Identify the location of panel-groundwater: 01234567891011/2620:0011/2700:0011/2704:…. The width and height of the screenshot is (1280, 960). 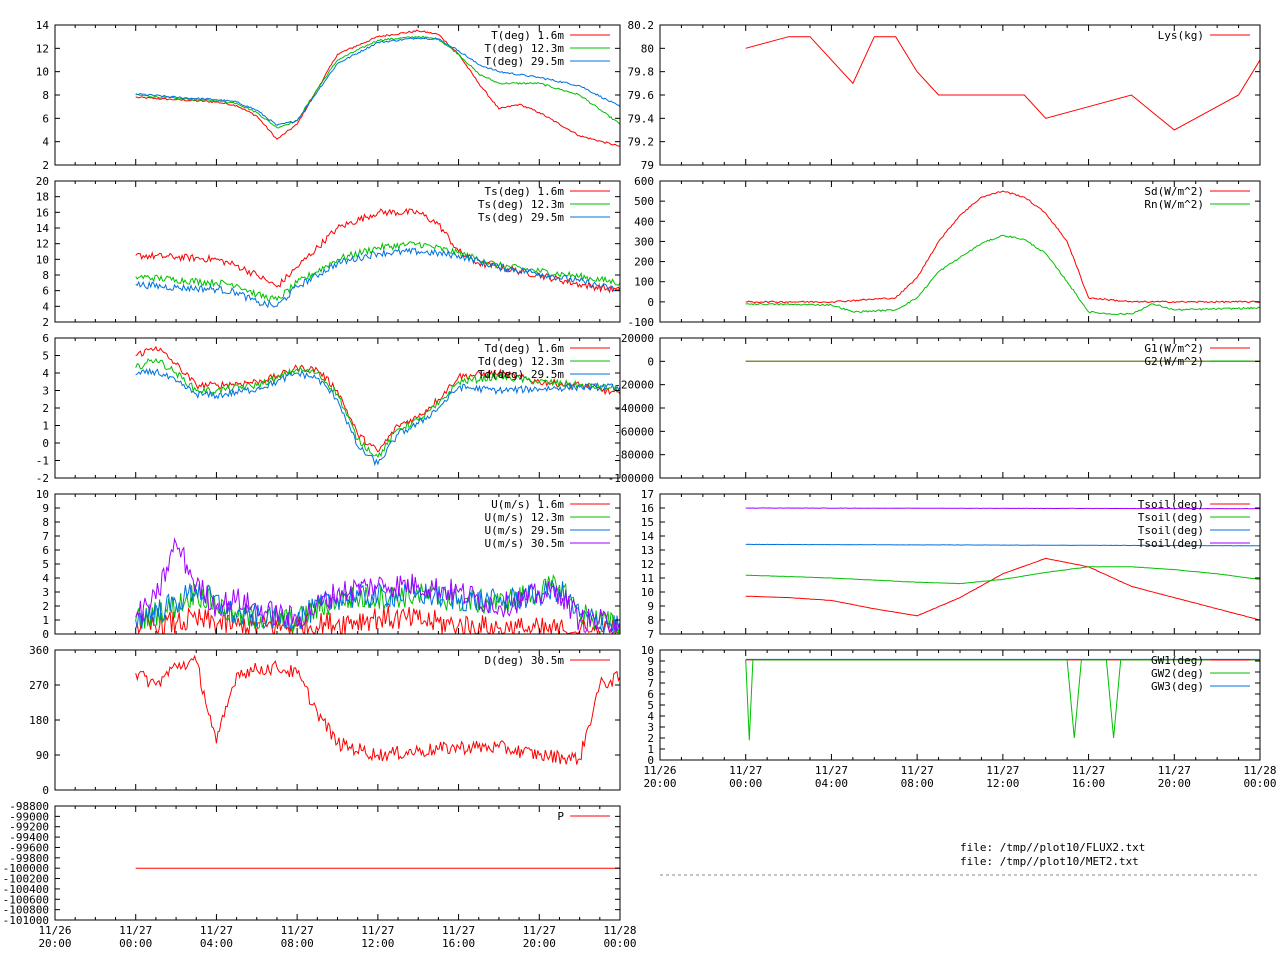
(959, 717).